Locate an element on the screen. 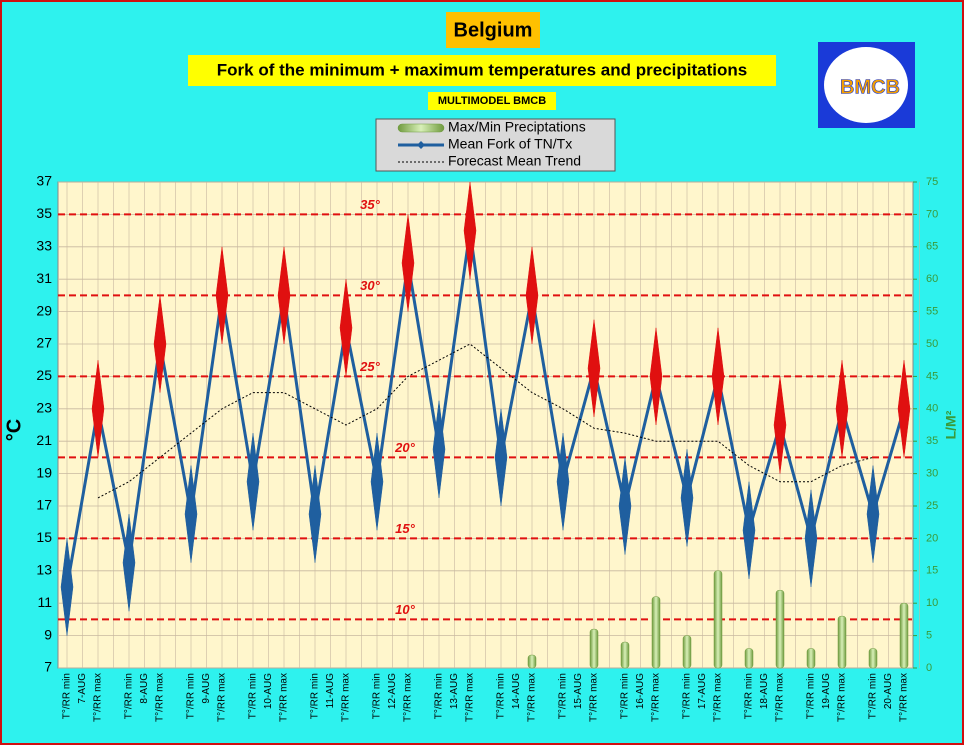 The image size is (964, 745). date-label: 20-AUG is located at coordinates (888, 691).